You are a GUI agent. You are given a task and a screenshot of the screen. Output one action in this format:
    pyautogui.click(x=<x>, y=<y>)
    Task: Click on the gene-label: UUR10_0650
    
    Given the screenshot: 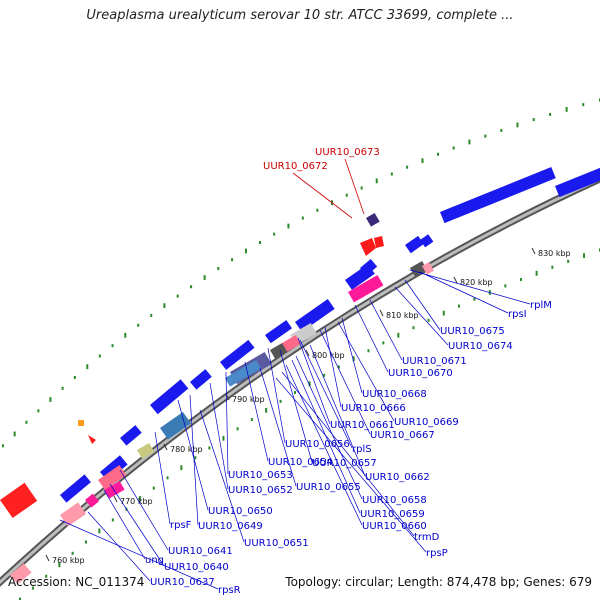 What is the action you would take?
    pyautogui.click(x=240, y=511)
    